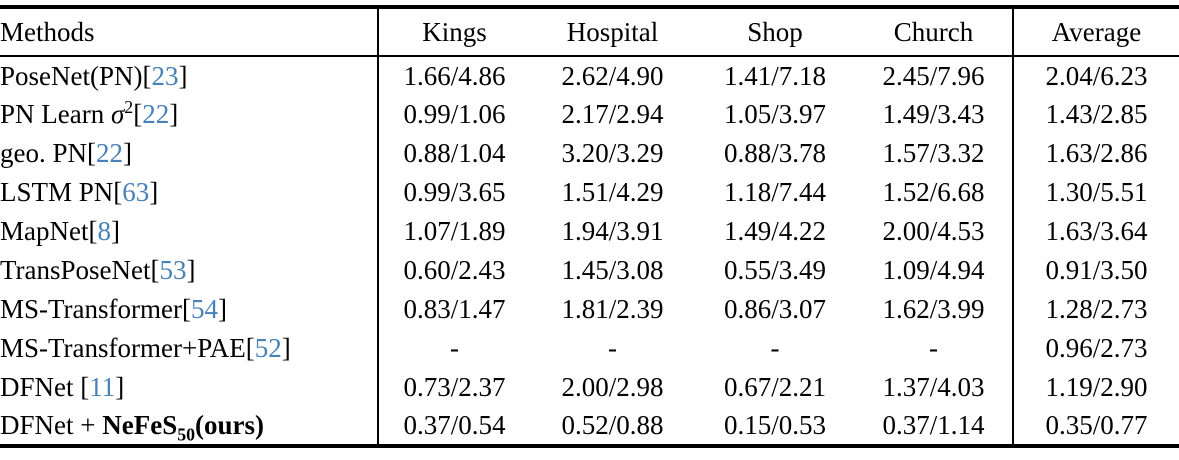  I want to click on value-cell: 0.83/1.47, so click(453, 309).